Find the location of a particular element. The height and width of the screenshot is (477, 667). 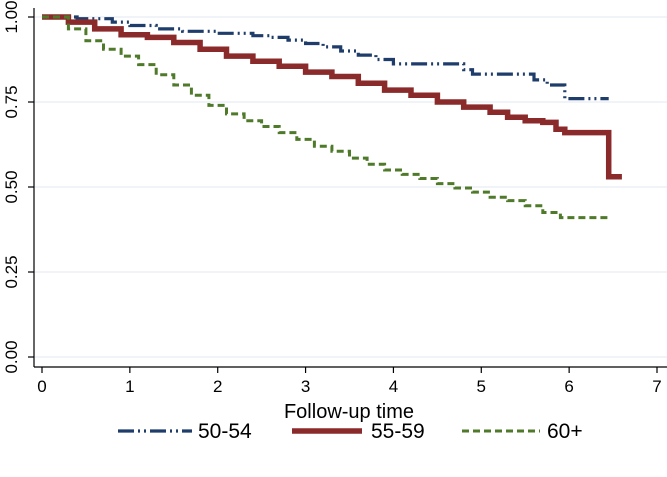

legend: 50-54 55-59 60+ is located at coordinates (350, 431).